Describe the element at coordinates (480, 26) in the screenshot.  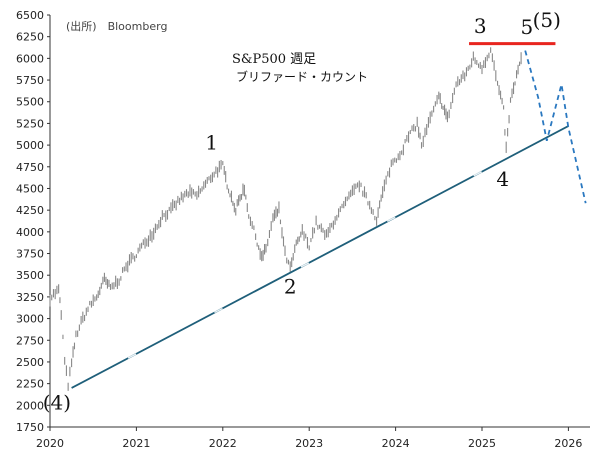
I see `wave-label: 3` at that location.